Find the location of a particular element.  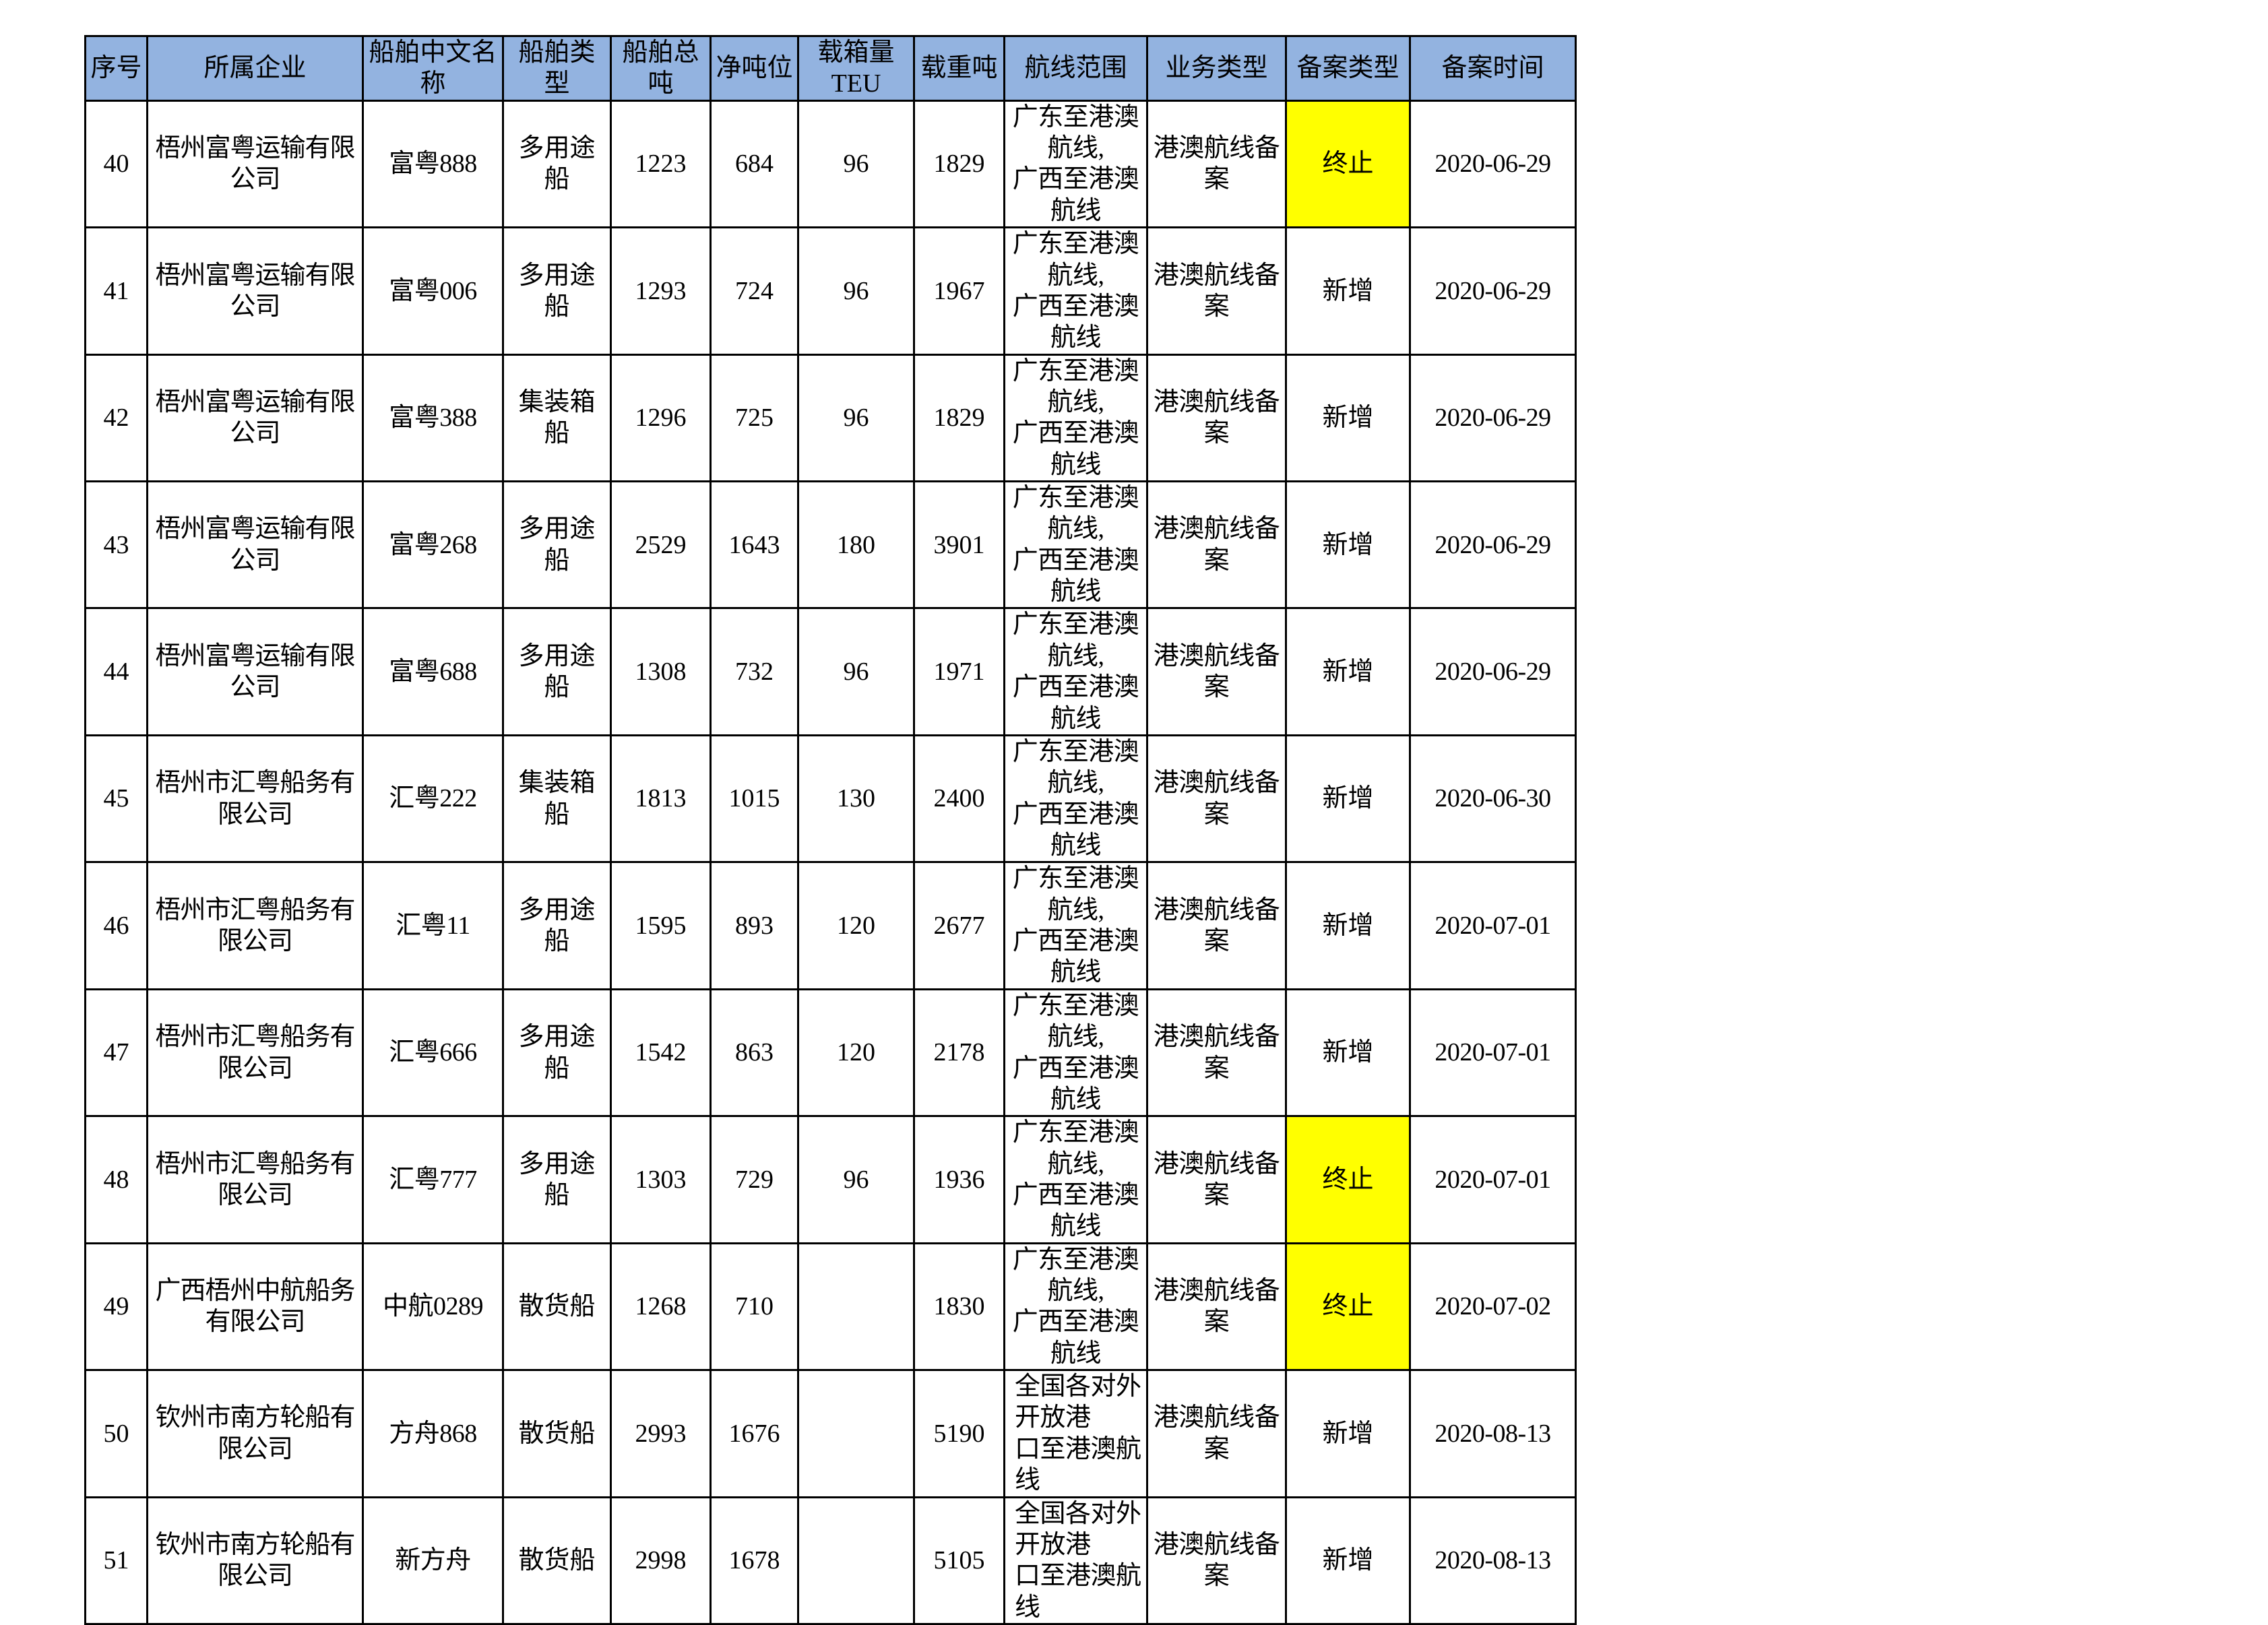

column-header-gross: 船舶总吨 is located at coordinates (661, 68).